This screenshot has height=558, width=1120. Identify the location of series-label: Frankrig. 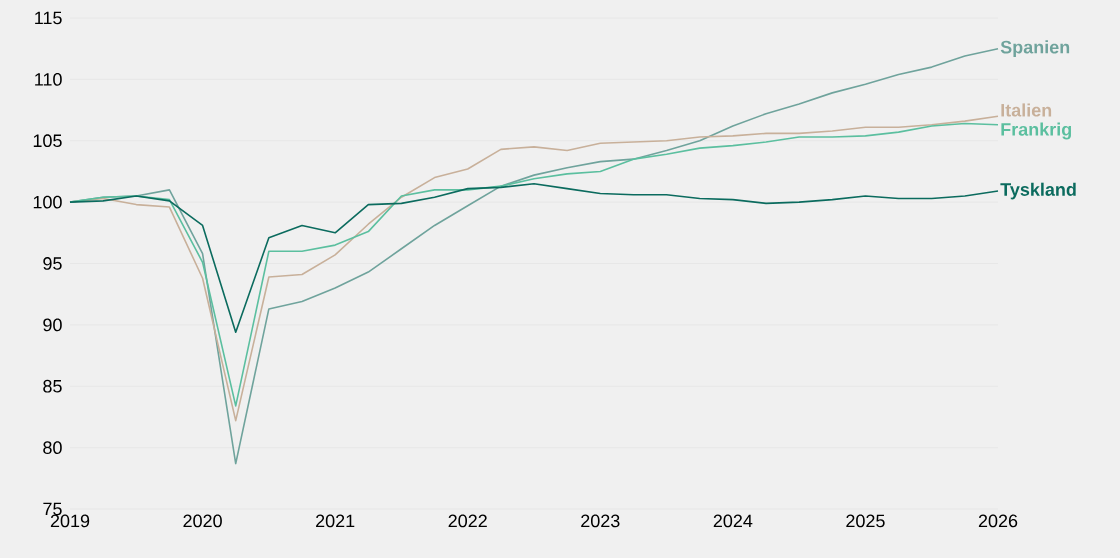
(1036, 131).